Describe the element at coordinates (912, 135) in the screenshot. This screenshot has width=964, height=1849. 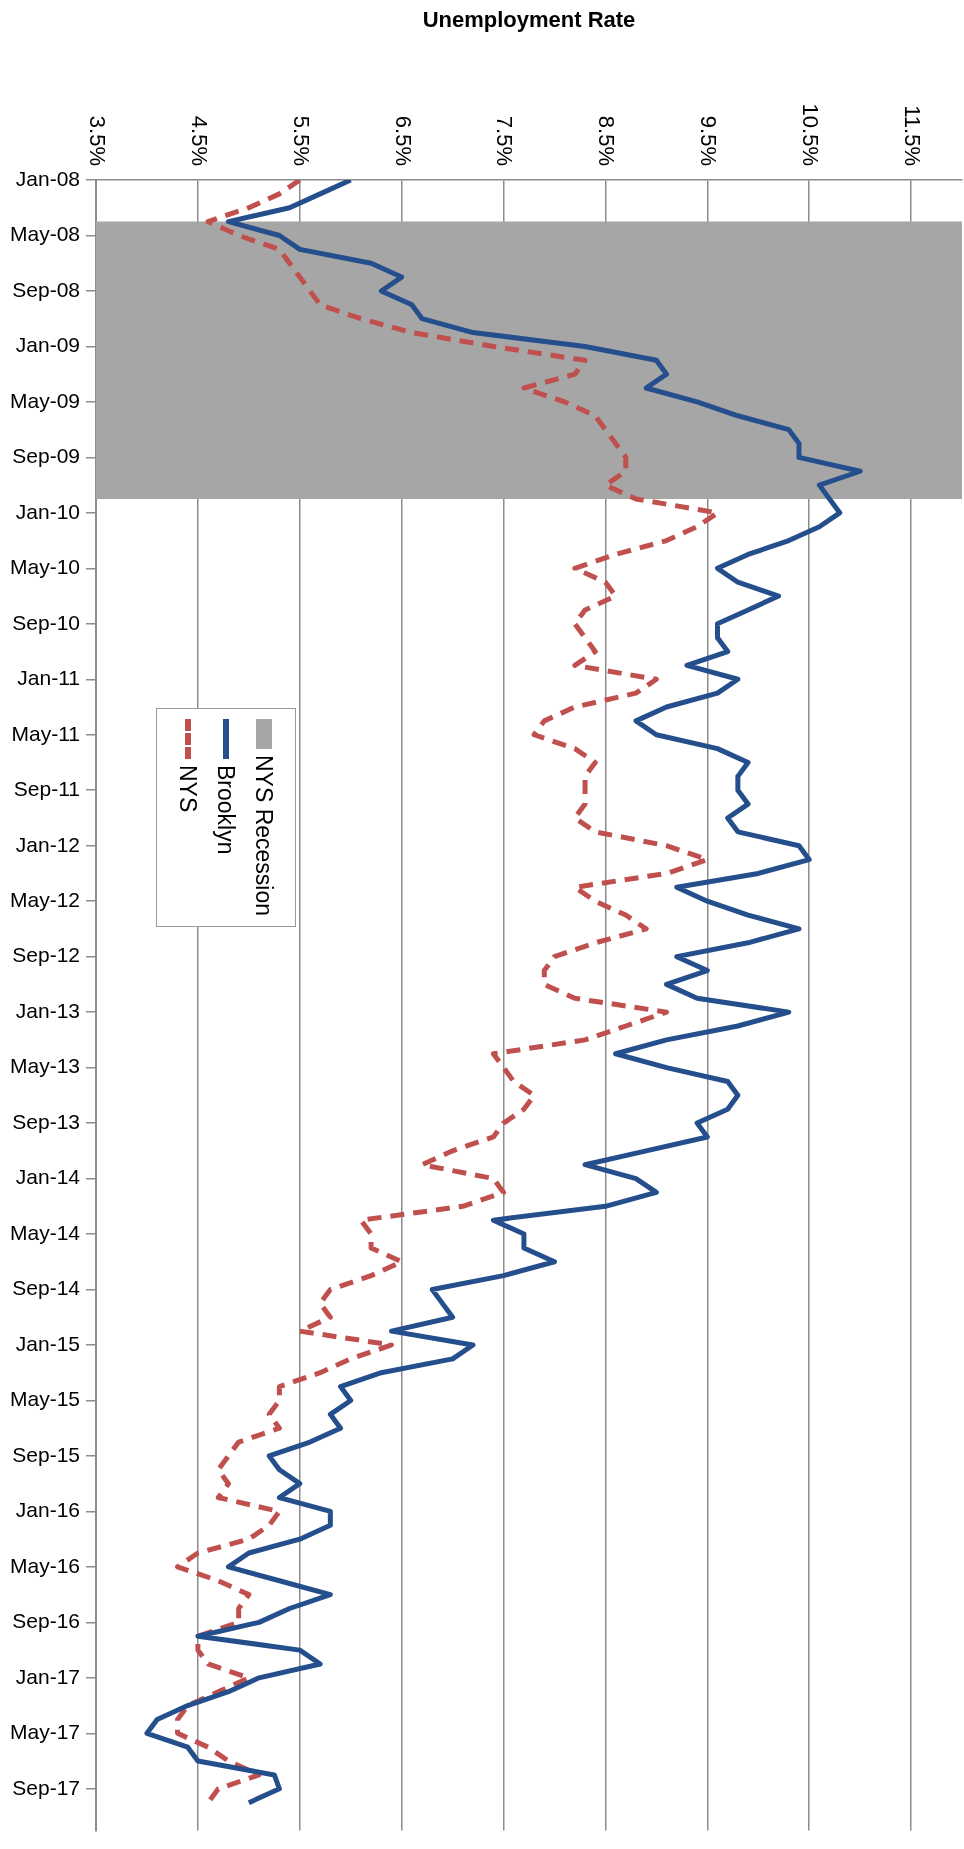
I see `x-tick-label: 11.5%` at that location.